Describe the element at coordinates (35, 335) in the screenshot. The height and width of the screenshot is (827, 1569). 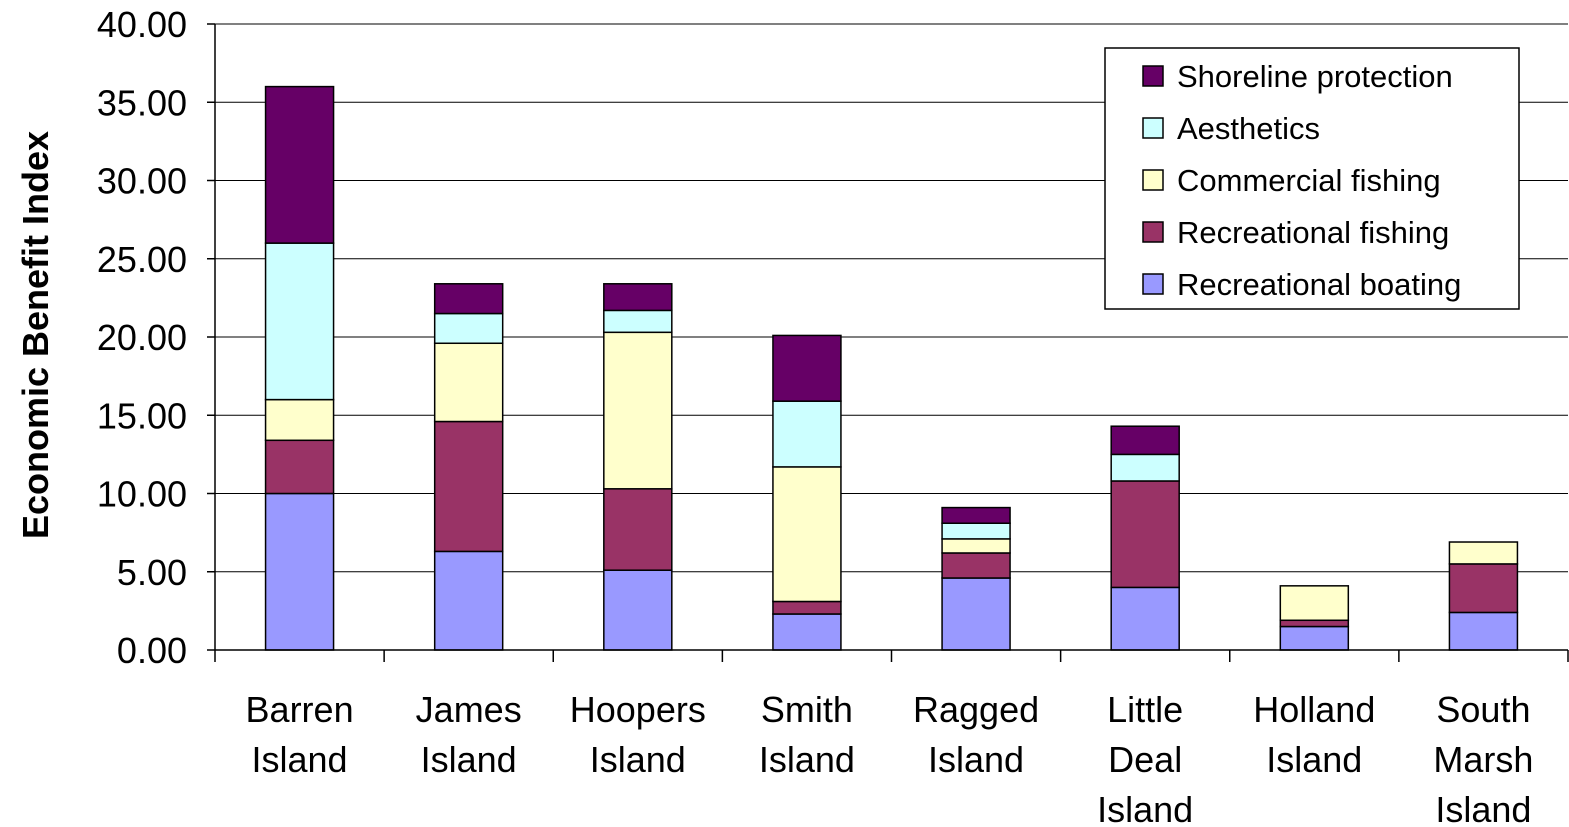
I see `y-axis-title: Economic Benefit Index` at that location.